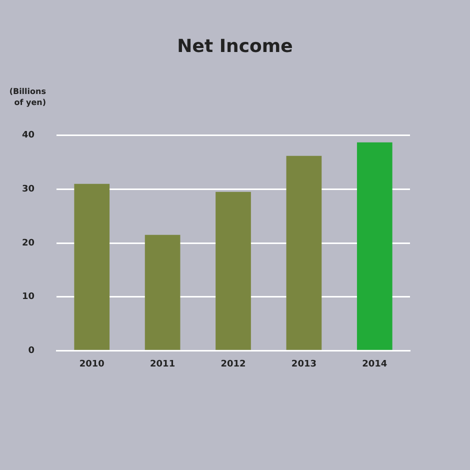 The height and width of the screenshot is (470, 470). What do you see at coordinates (31, 351) in the screenshot?
I see `y-tick-label: 0` at bounding box center [31, 351].